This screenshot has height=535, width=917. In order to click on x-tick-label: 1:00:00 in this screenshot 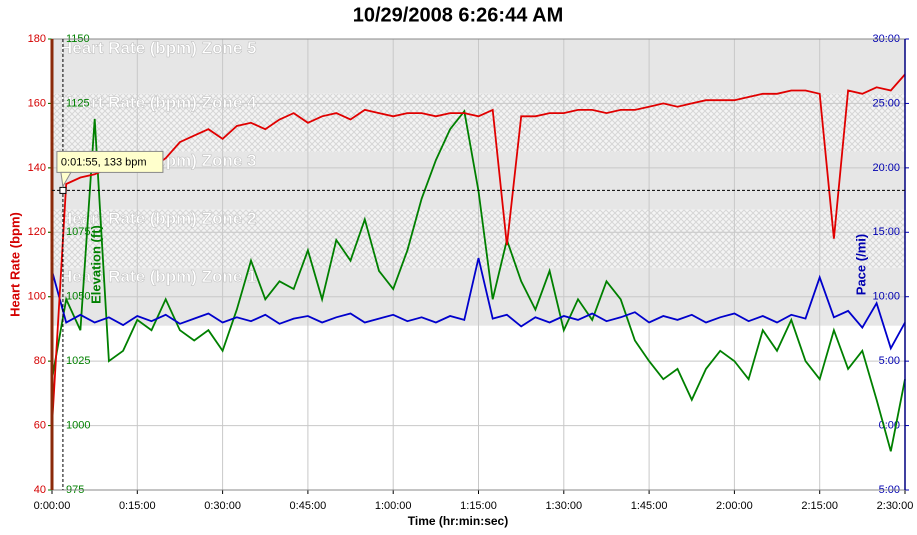, I will do `click(393, 506)`.